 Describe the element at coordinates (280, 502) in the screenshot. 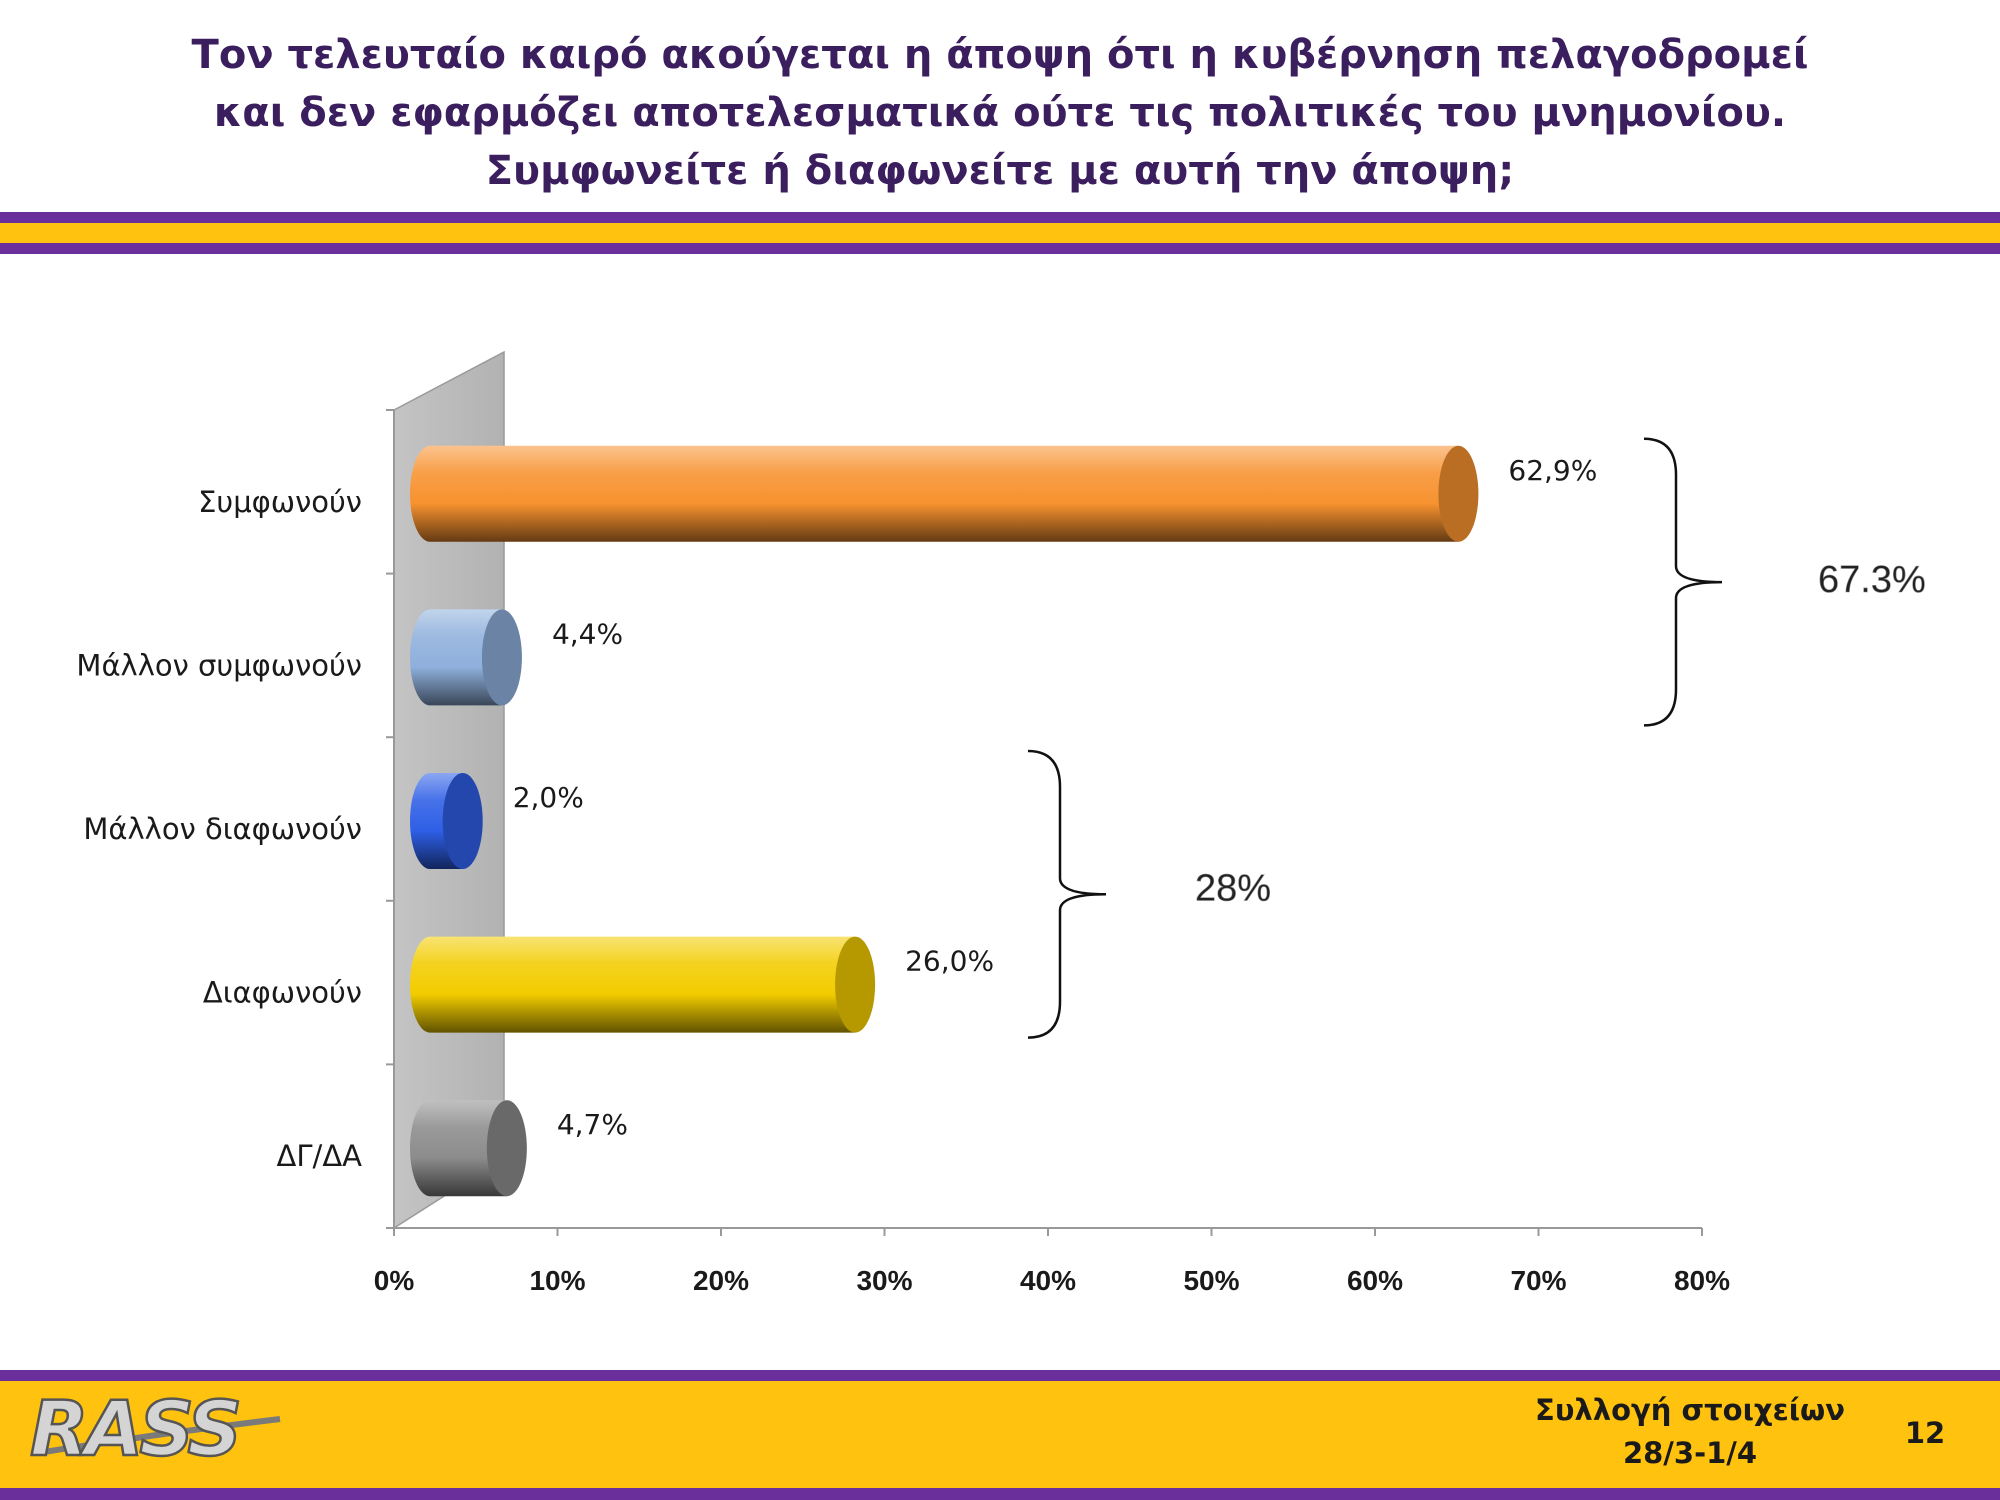

I see `category-label: Συμφωνούν` at that location.